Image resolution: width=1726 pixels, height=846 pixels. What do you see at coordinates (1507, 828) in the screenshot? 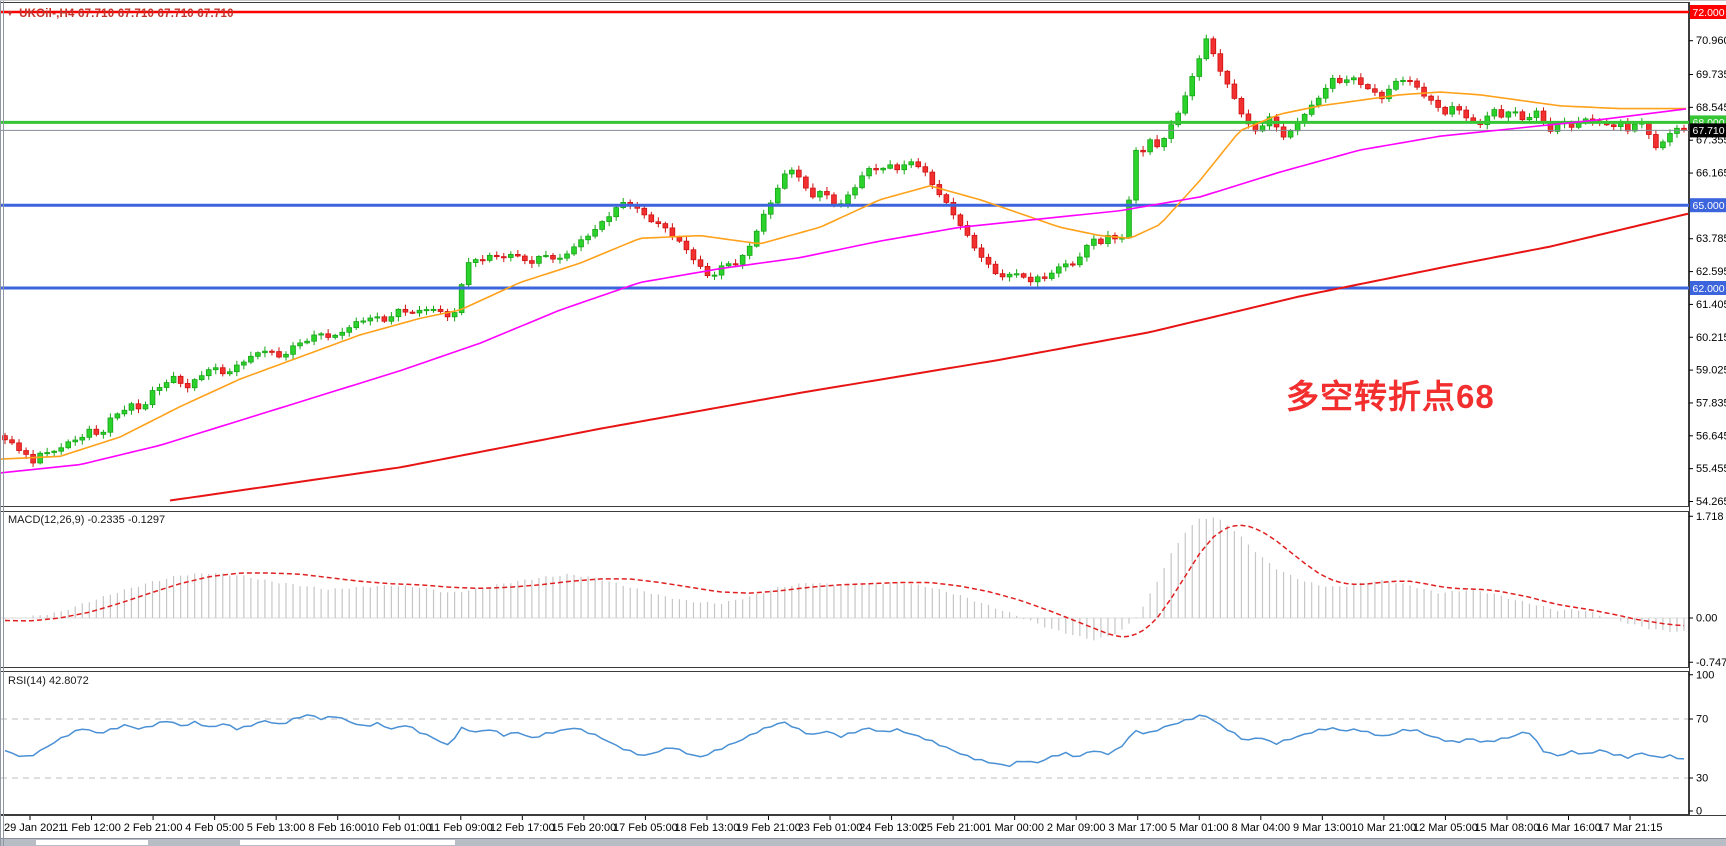
I see `time-tick-label: 15 Mar 08:00` at bounding box center [1507, 828].